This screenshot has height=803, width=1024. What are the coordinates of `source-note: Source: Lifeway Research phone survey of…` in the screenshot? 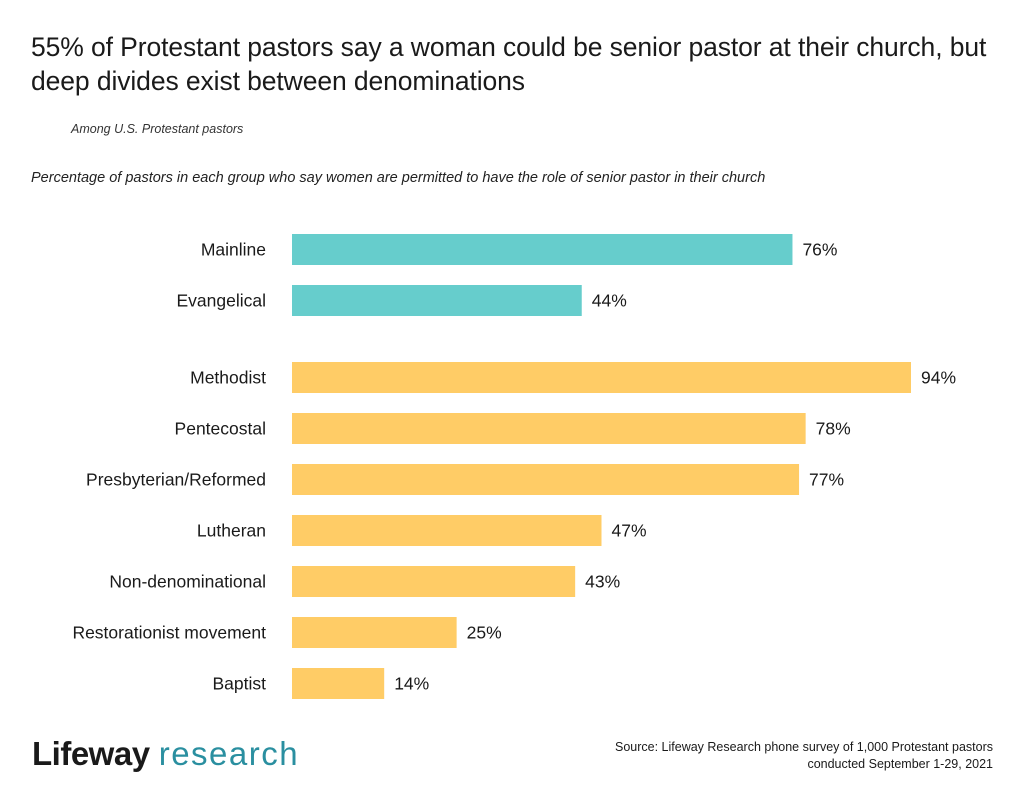 It's located at (773, 756).